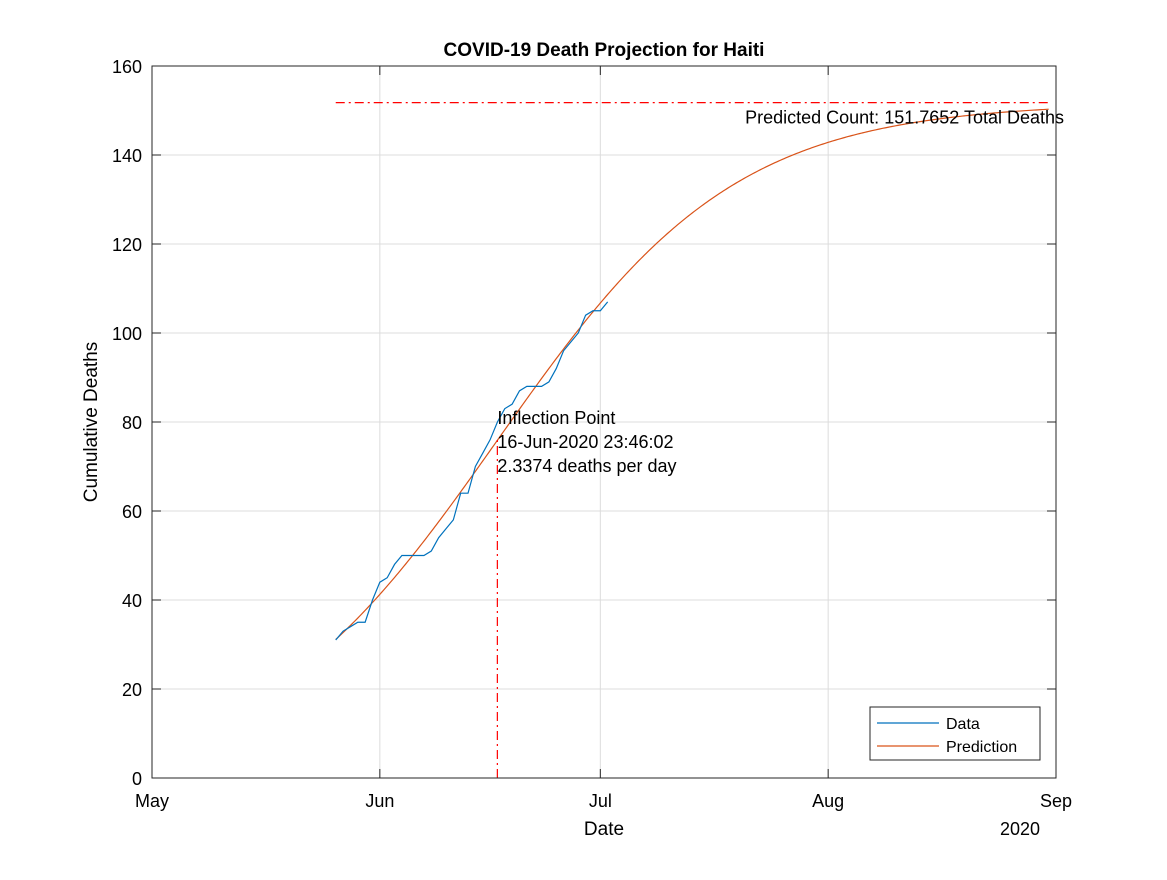 The image size is (1167, 880). Describe the element at coordinates (379, 801) in the screenshot. I see `x-tick-label: Jun` at that location.